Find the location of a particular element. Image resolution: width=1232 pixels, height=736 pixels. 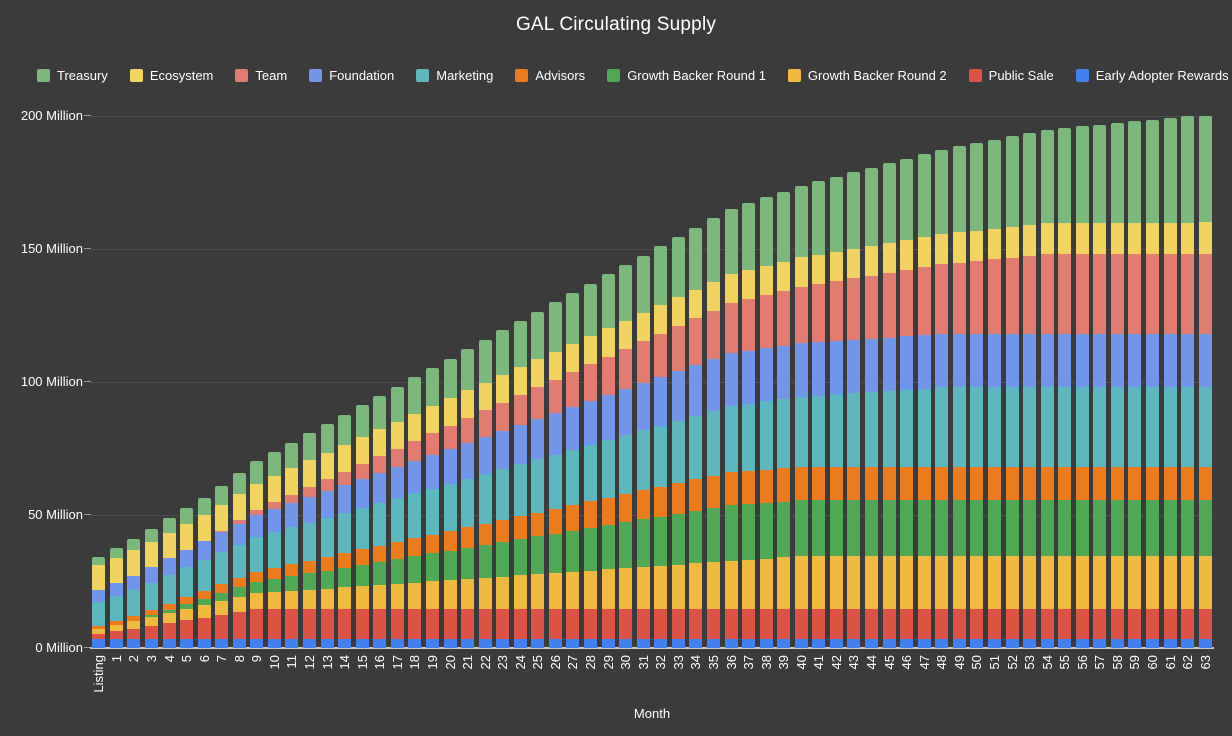

legend-label: Foundation is located at coordinates (362, 75).